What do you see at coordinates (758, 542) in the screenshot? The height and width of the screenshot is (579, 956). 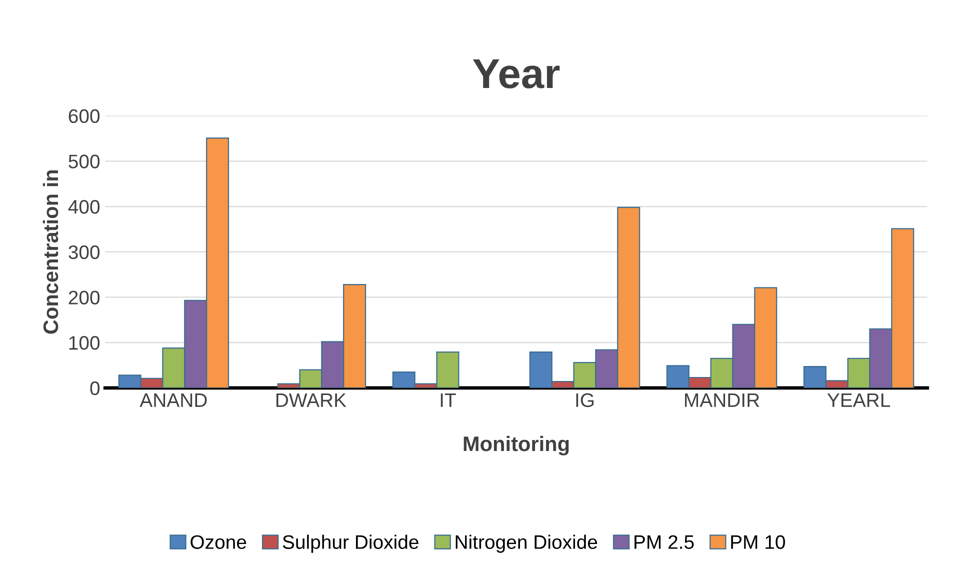 I see `legend-label: PM 10` at bounding box center [758, 542].